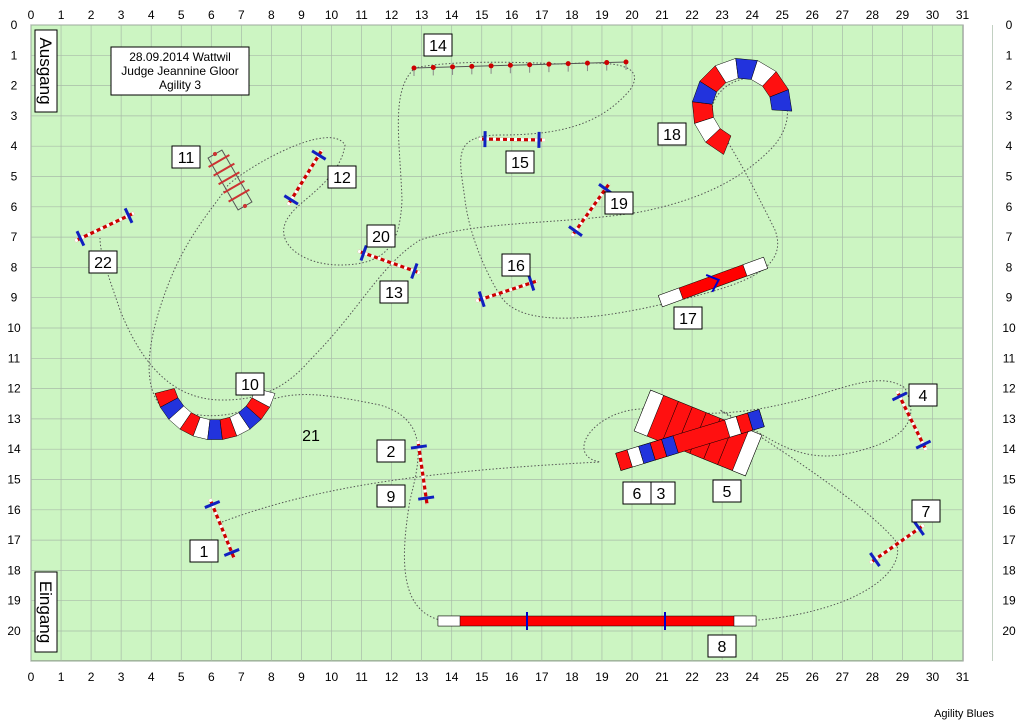 This screenshot has height=724, width=1024. I want to click on axis-top-tick: 27, so click(843, 15).